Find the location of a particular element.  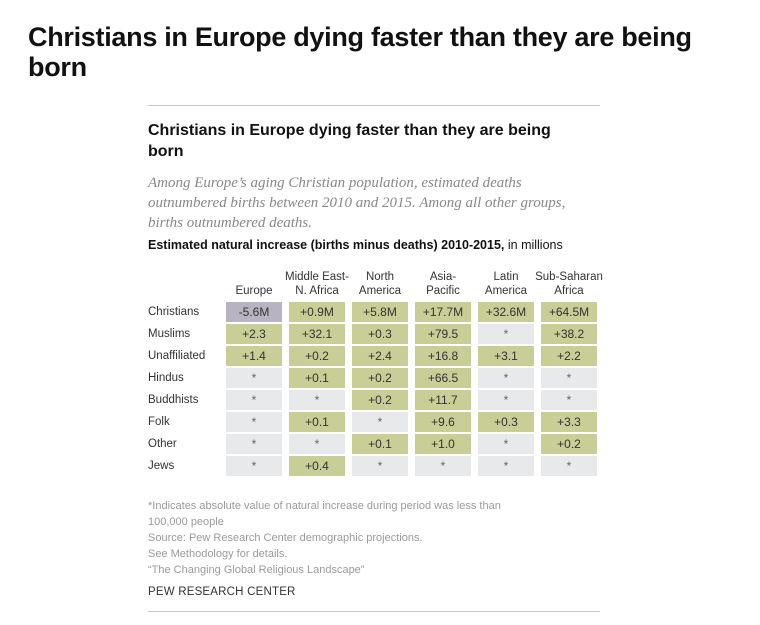

row-label: Christians is located at coordinates (174, 312).